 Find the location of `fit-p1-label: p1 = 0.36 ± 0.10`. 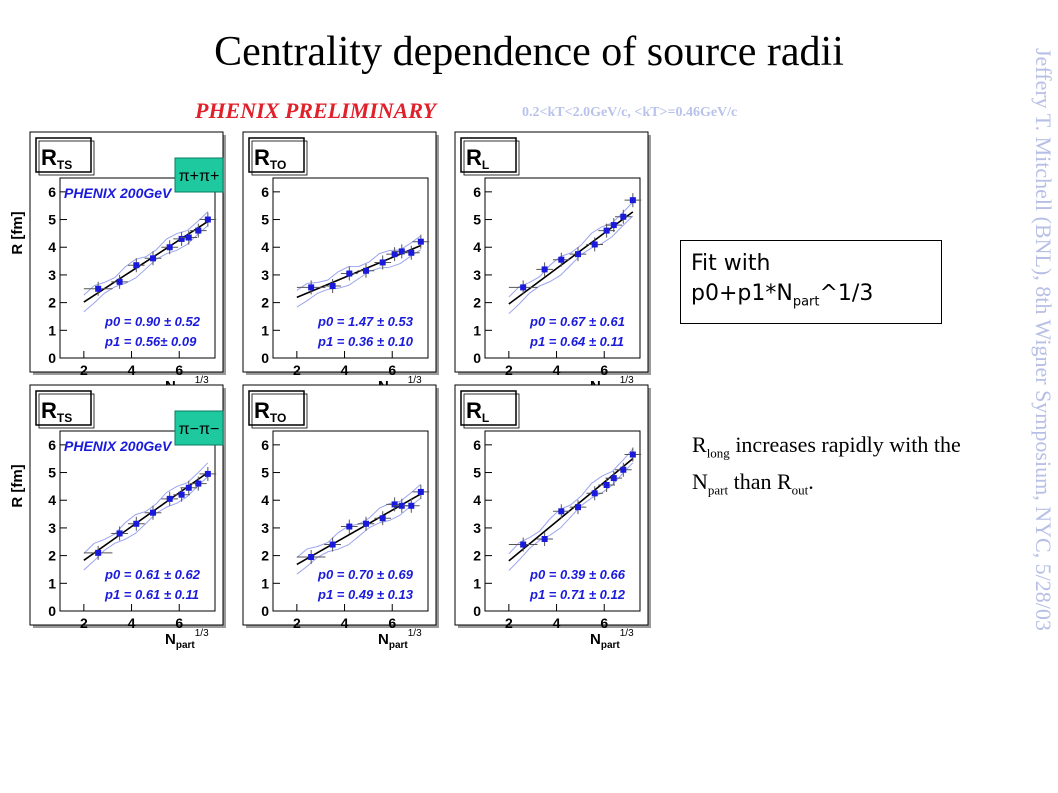

fit-p1-label: p1 = 0.36 ± 0.10 is located at coordinates (365, 341).